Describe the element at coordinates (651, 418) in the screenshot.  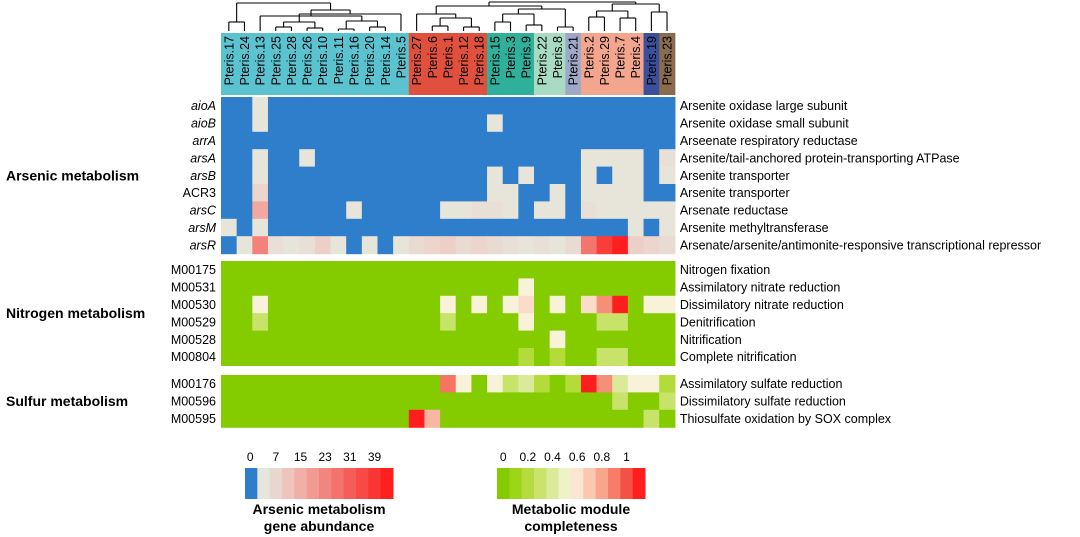
I see `heatmap-cell-M00595-Pteris.19` at that location.